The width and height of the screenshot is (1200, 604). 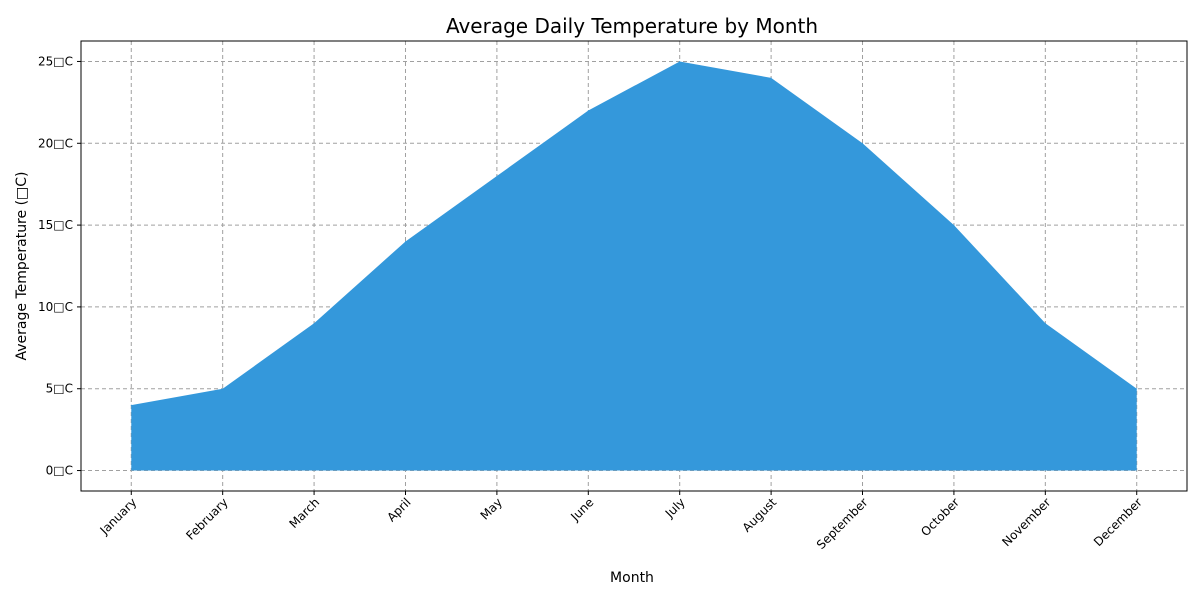 I want to click on x-tick-label-october: October, so click(x=940, y=517).